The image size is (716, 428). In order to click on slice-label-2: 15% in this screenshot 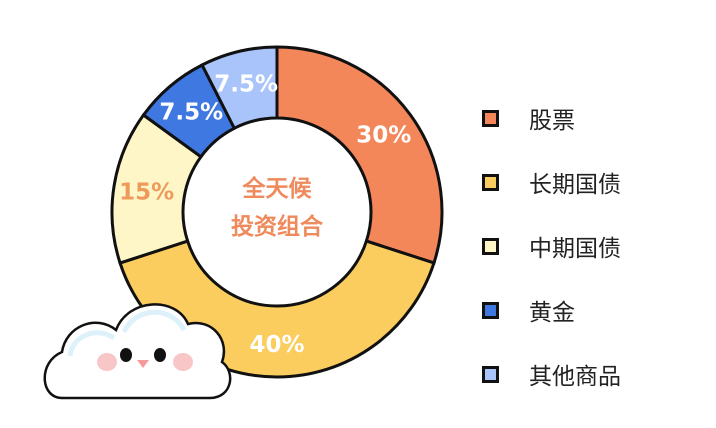, I will do `click(146, 192)`.